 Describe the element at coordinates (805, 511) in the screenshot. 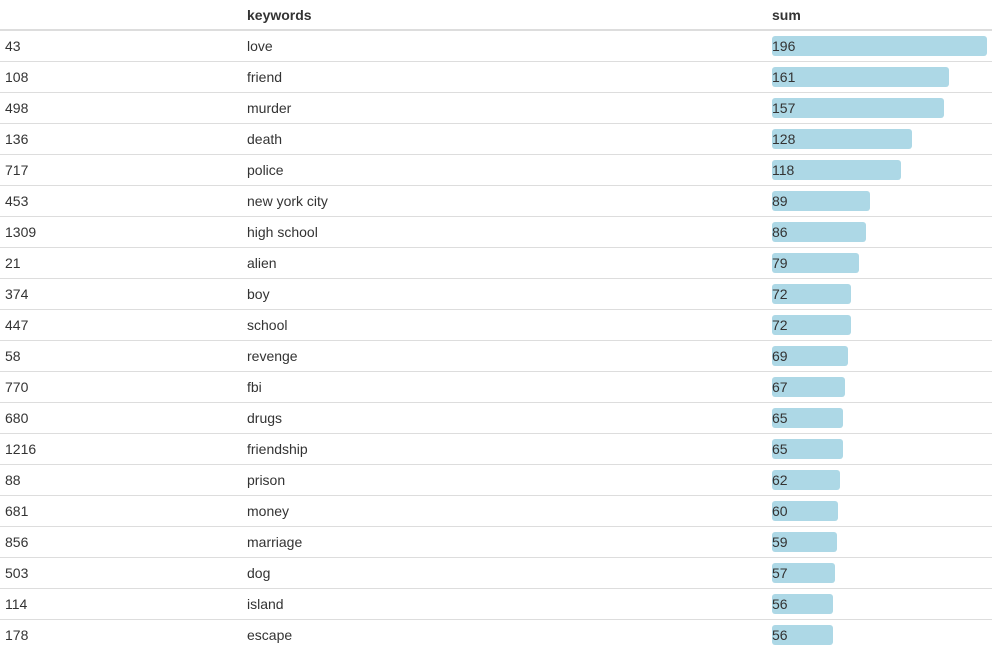

I see `sum-bar: 60` at that location.